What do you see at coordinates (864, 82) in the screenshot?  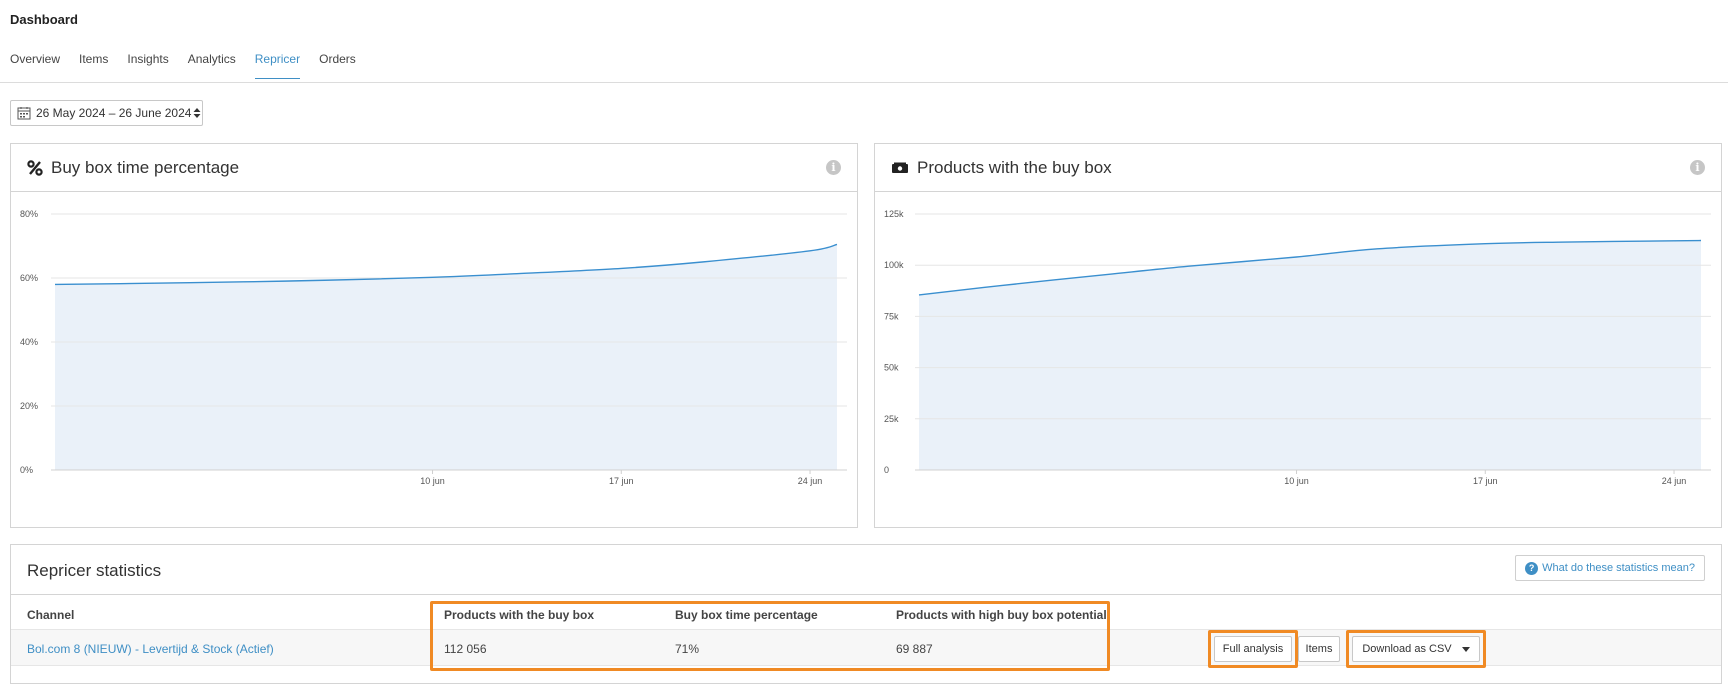 I see `tabs-divider` at bounding box center [864, 82].